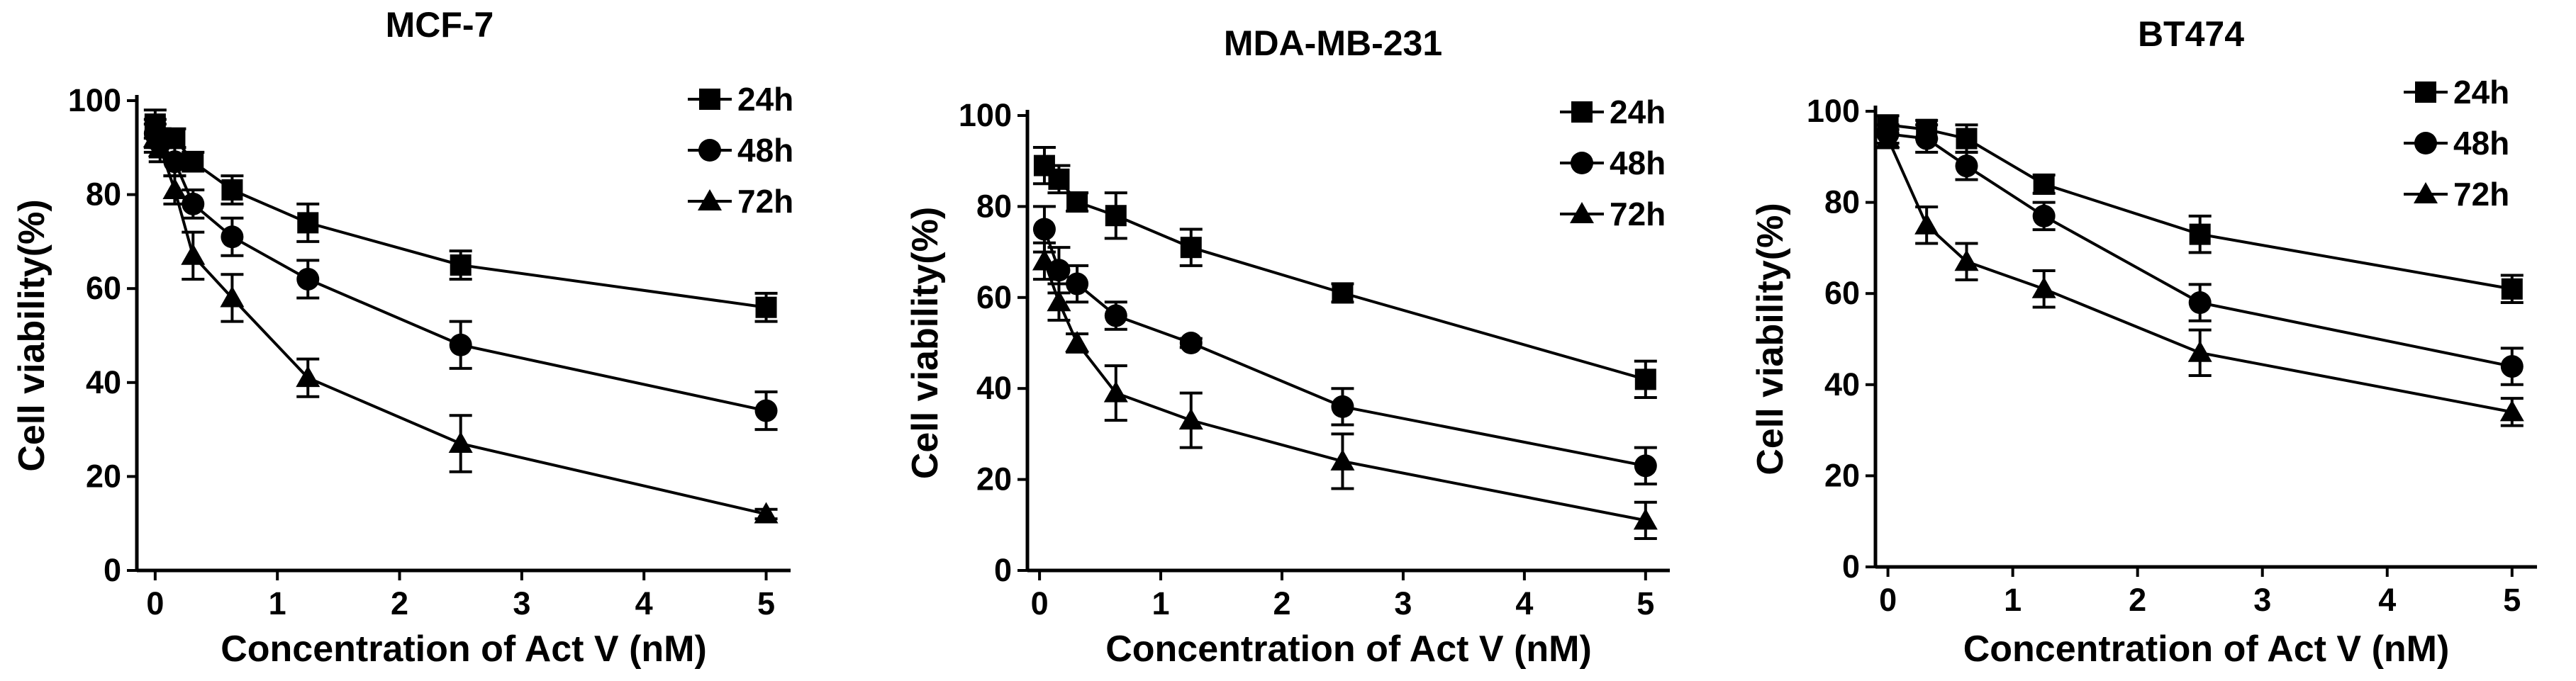  I want to click on series-line-24h, so click(1344, 272).